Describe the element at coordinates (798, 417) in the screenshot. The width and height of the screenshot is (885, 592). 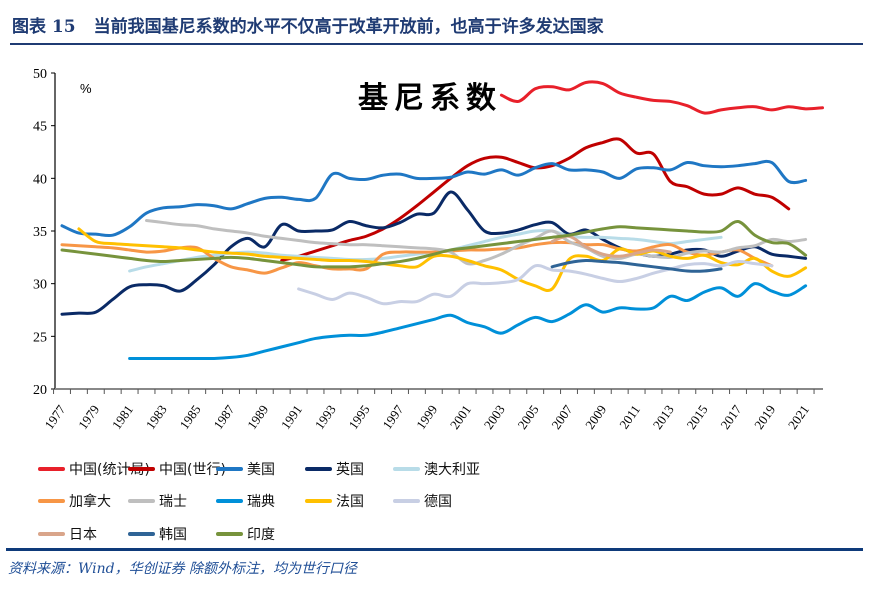
I see `x-tick-label: 2021` at that location.